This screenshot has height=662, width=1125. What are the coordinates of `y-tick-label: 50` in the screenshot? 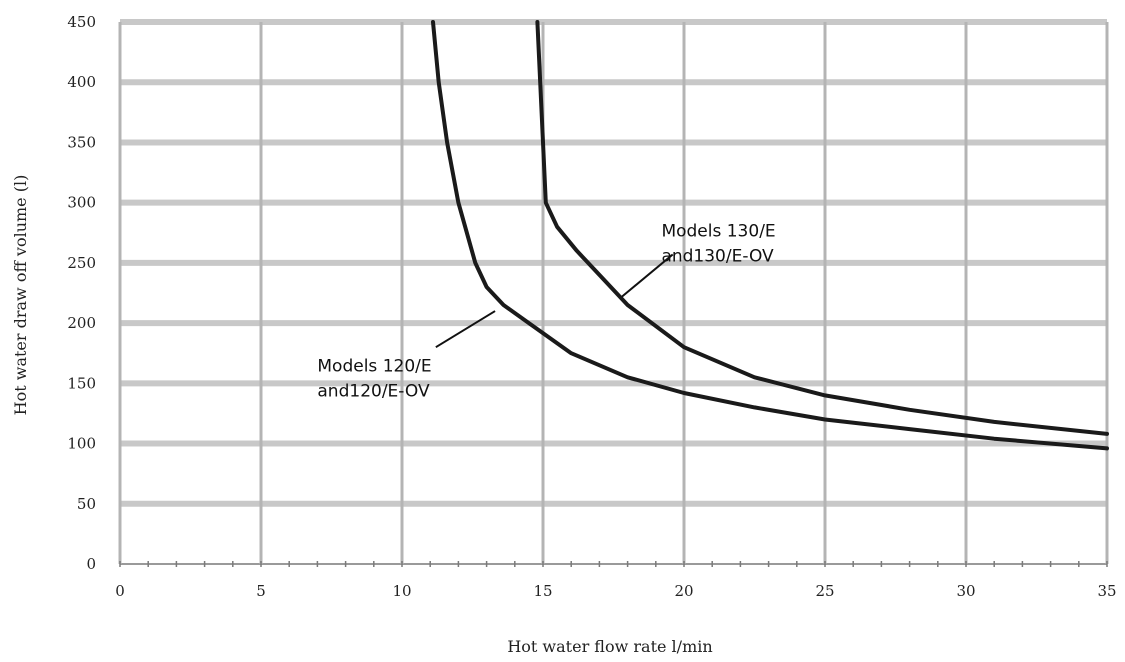 It's located at (86, 504).